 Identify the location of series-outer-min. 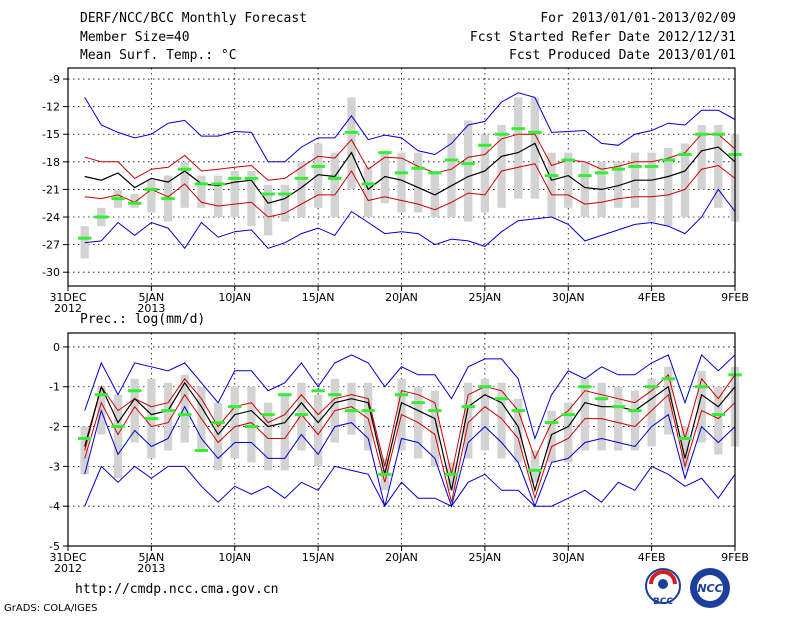
(410, 486).